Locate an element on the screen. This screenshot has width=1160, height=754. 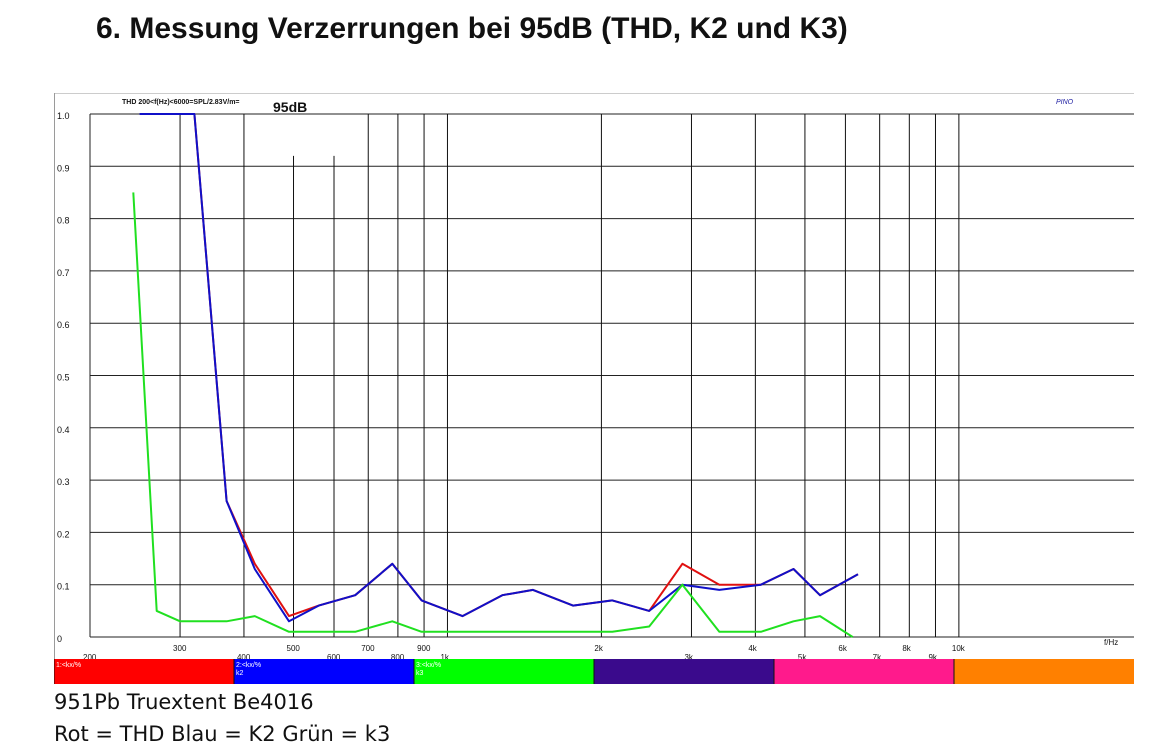
y-axis-ticks: 0 0.1 0.2 0.3 0.4 0.5 0.6 0.7 0.8 0.9 1.0 is located at coordinates (63, 377).